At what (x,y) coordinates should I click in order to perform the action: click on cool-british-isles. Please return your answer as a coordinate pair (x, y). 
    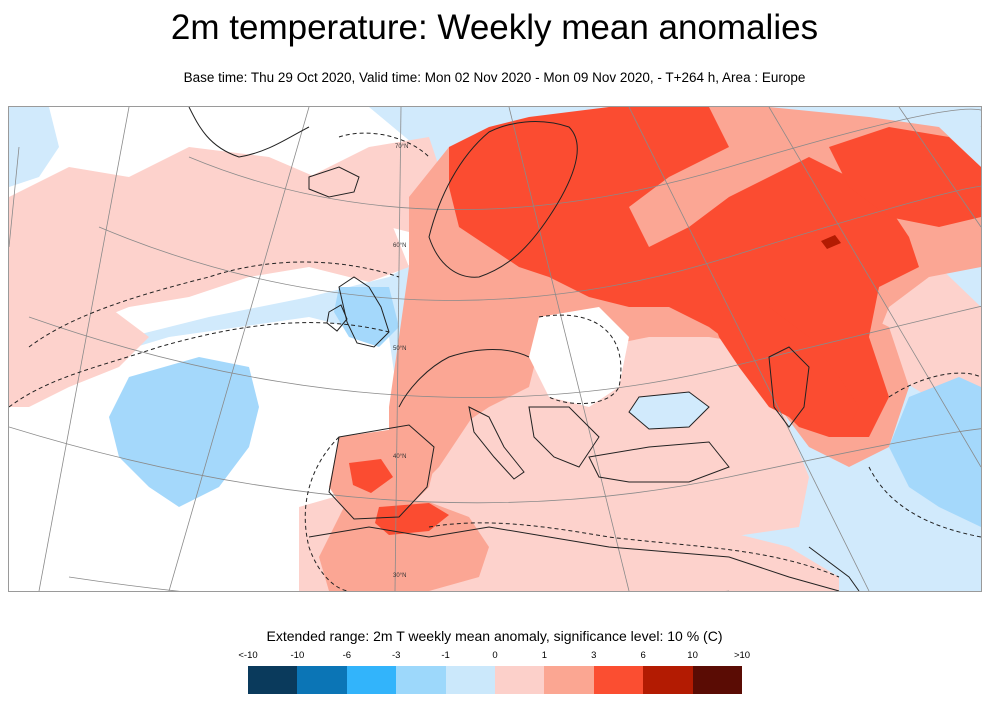
    Looking at the image, I should click on (366, 317).